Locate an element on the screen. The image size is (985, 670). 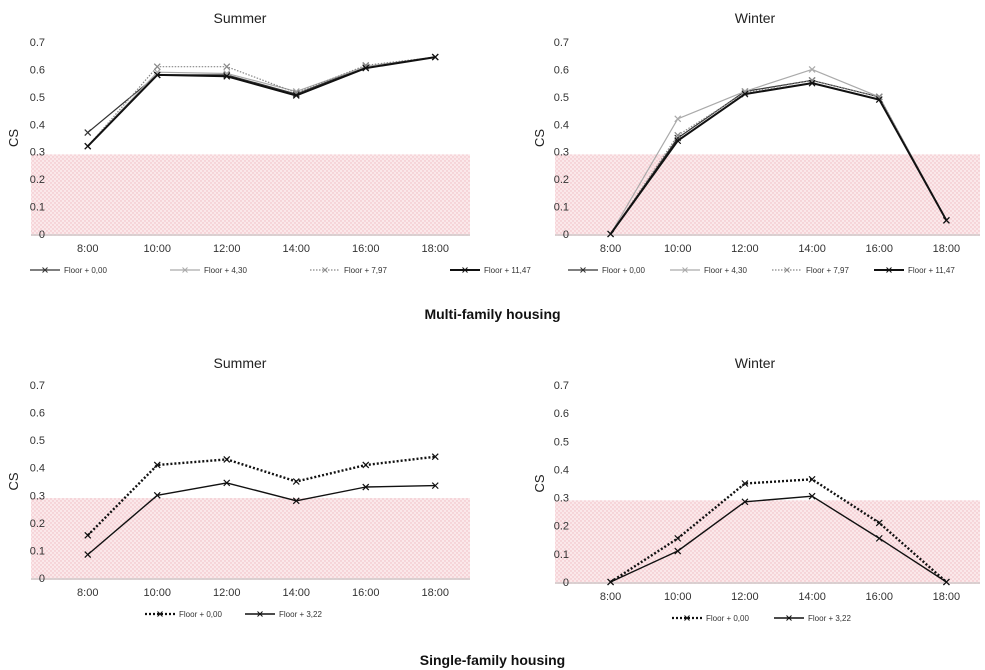
legend-item: Floor + 4,30 is located at coordinates (208, 270).